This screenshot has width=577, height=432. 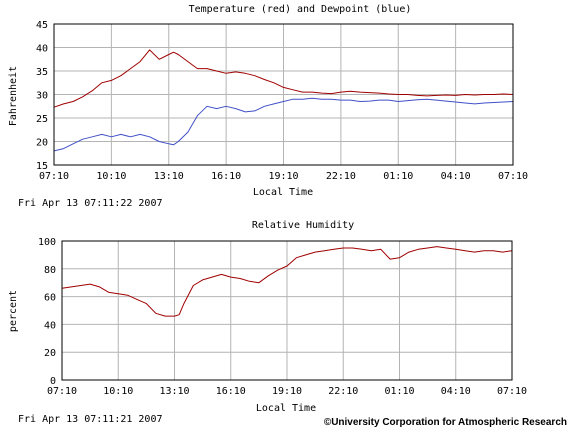 What do you see at coordinates (456, 391) in the screenshot?
I see `humidity-xtick-label: 04:10` at bounding box center [456, 391].